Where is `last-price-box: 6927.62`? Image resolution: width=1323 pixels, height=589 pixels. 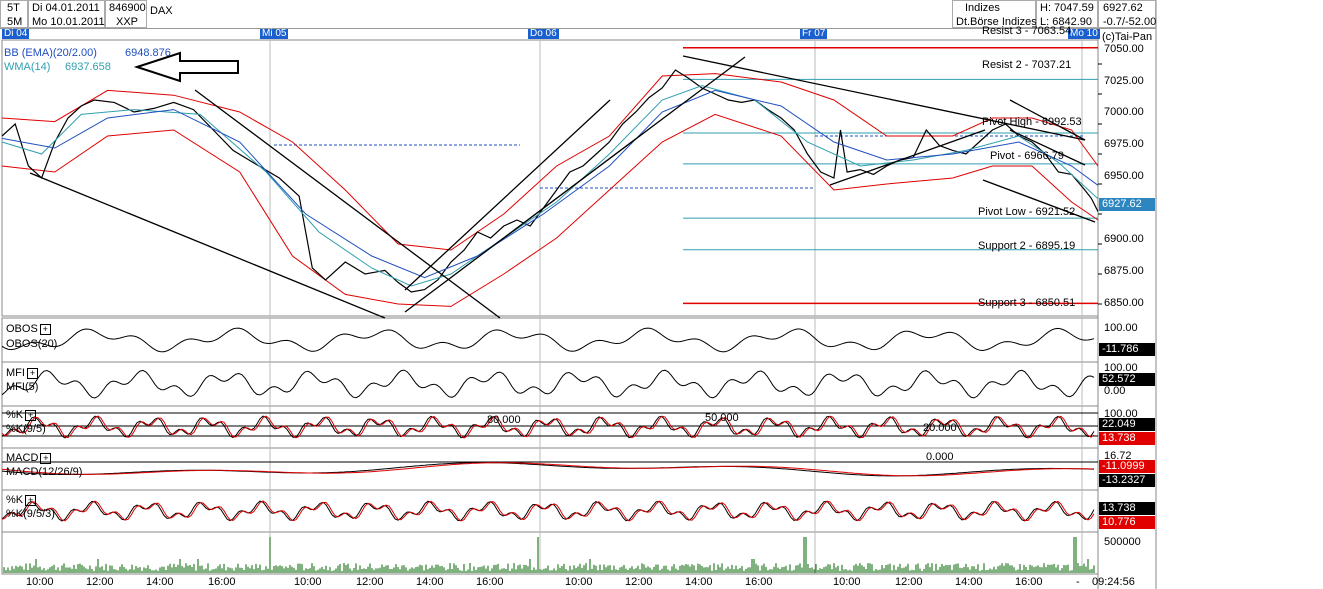
last-price-box: 6927.62 is located at coordinates (1127, 204).